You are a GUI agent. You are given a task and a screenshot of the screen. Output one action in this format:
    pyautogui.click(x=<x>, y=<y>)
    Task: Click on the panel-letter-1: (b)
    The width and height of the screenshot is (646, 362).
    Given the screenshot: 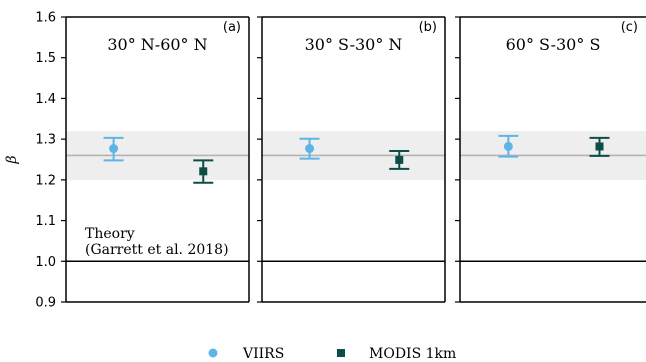 What is the action you would take?
    pyautogui.click(x=428, y=27)
    